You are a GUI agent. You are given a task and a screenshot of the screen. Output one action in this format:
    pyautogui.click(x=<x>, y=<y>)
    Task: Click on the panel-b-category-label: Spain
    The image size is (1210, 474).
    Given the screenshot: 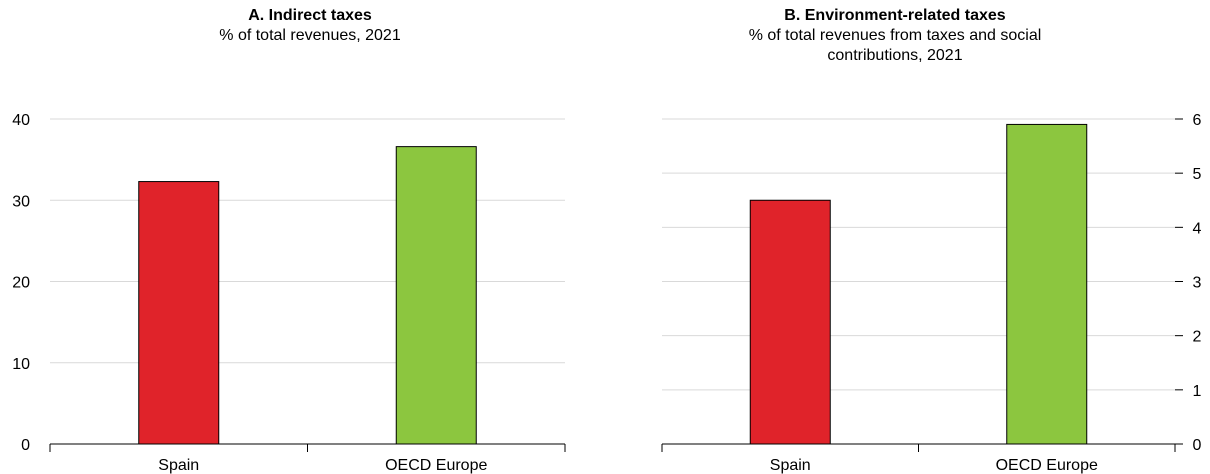 What is the action you would take?
    pyautogui.click(x=790, y=465)
    